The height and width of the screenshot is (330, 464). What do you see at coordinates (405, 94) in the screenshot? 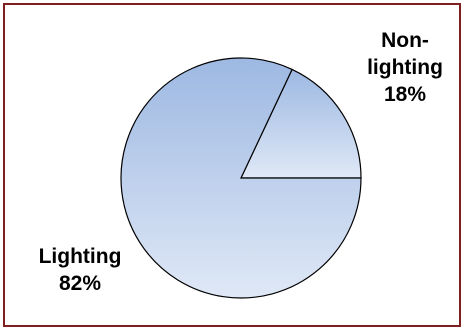
I see `label-non-lighting-value: 18%` at bounding box center [405, 94].